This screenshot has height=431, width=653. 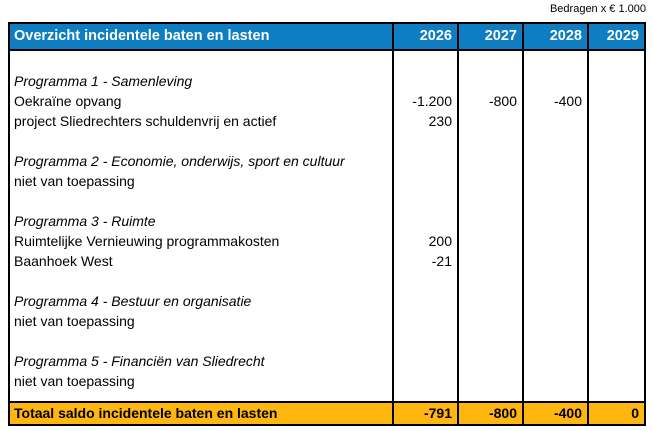 What do you see at coordinates (424, 241) in the screenshot?
I see `row-value: 200` at bounding box center [424, 241].